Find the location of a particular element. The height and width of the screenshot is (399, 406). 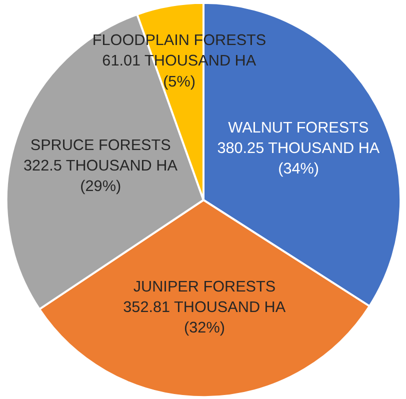

slice-label: JUNIPER FORESTS is located at coordinates (204, 287).